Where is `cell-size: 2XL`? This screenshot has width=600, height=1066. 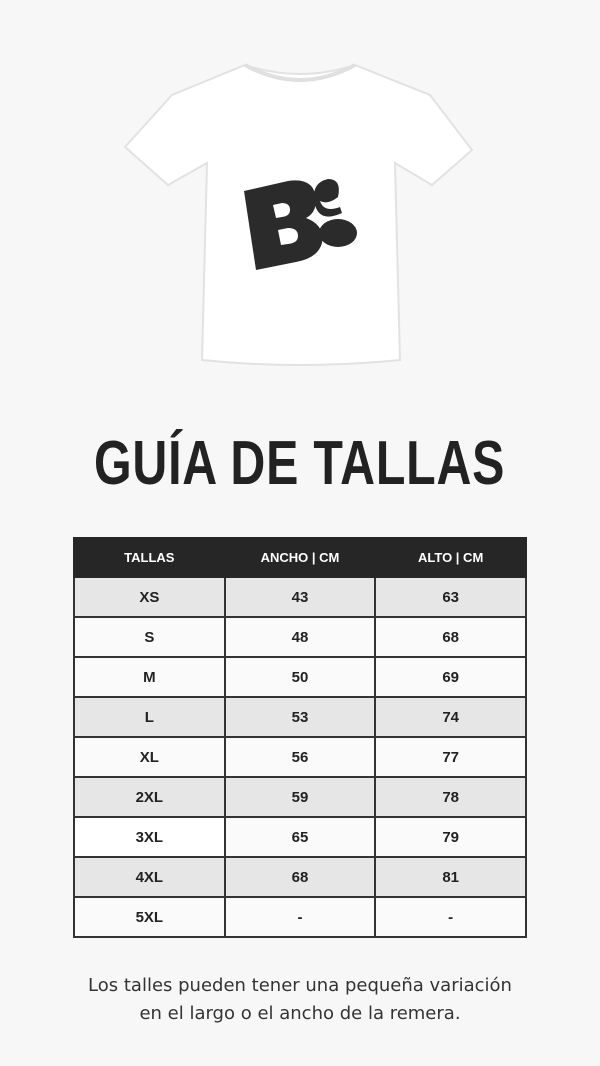 cell-size: 2XL is located at coordinates (149, 797).